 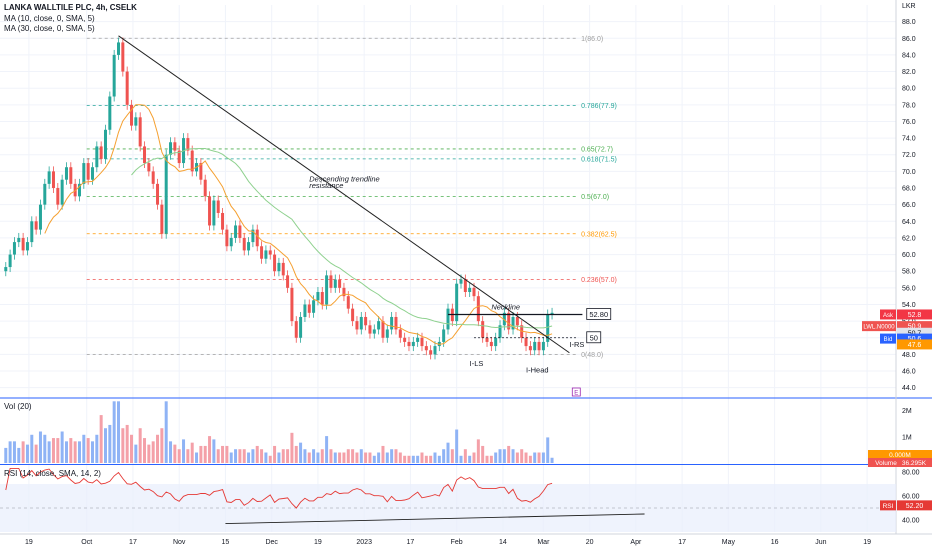 I want to click on last-value: 50.9, so click(x=915, y=327).